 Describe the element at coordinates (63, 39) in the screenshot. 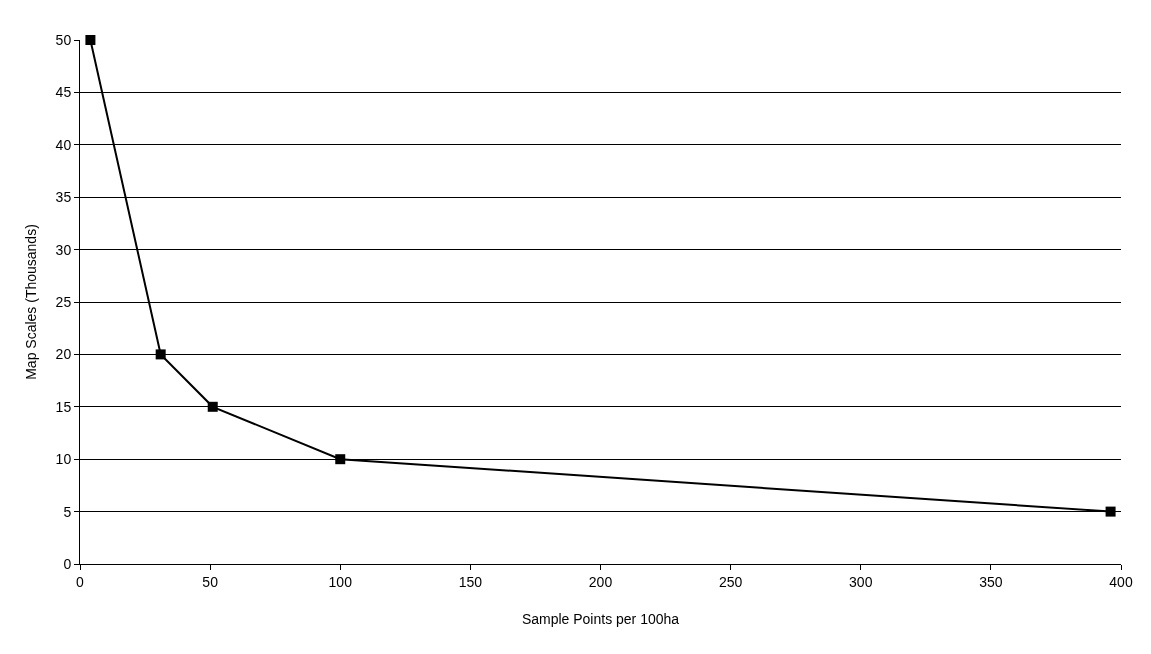

I see `y-tick-label: 50` at that location.